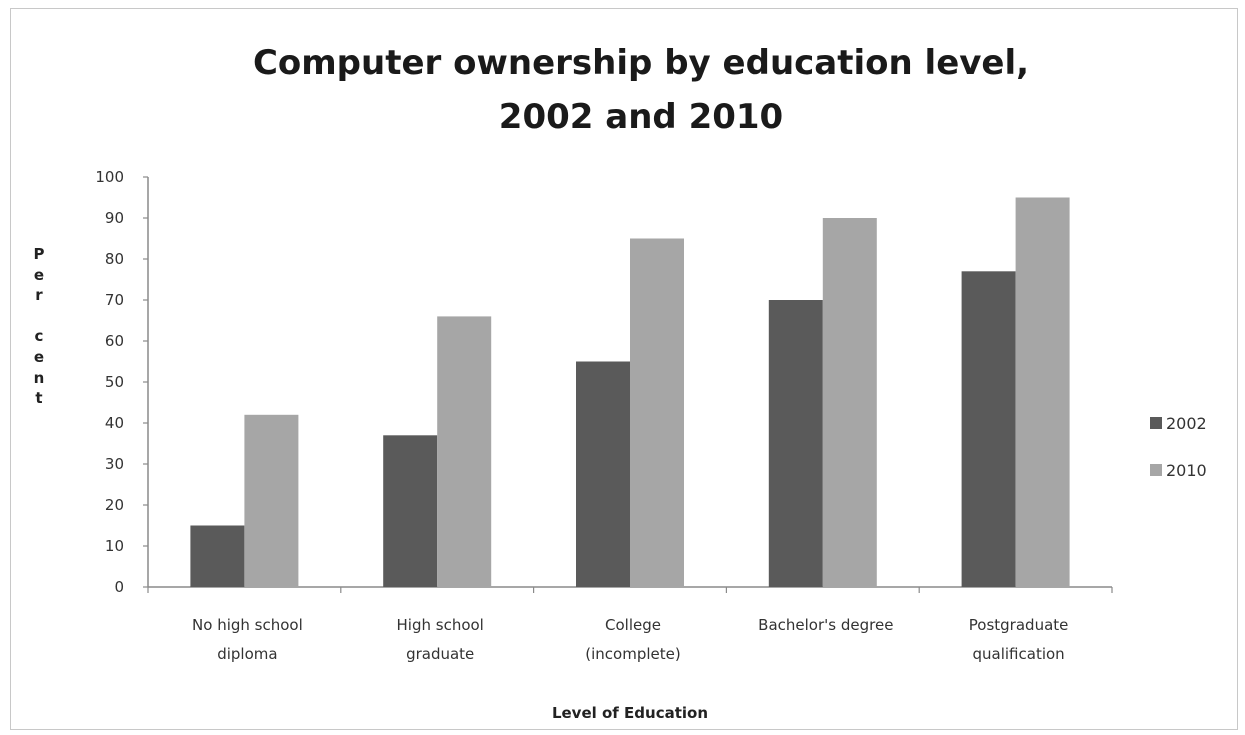 The image size is (1245, 735). I want to click on y-axis-label-letter: r, so click(39, 295).